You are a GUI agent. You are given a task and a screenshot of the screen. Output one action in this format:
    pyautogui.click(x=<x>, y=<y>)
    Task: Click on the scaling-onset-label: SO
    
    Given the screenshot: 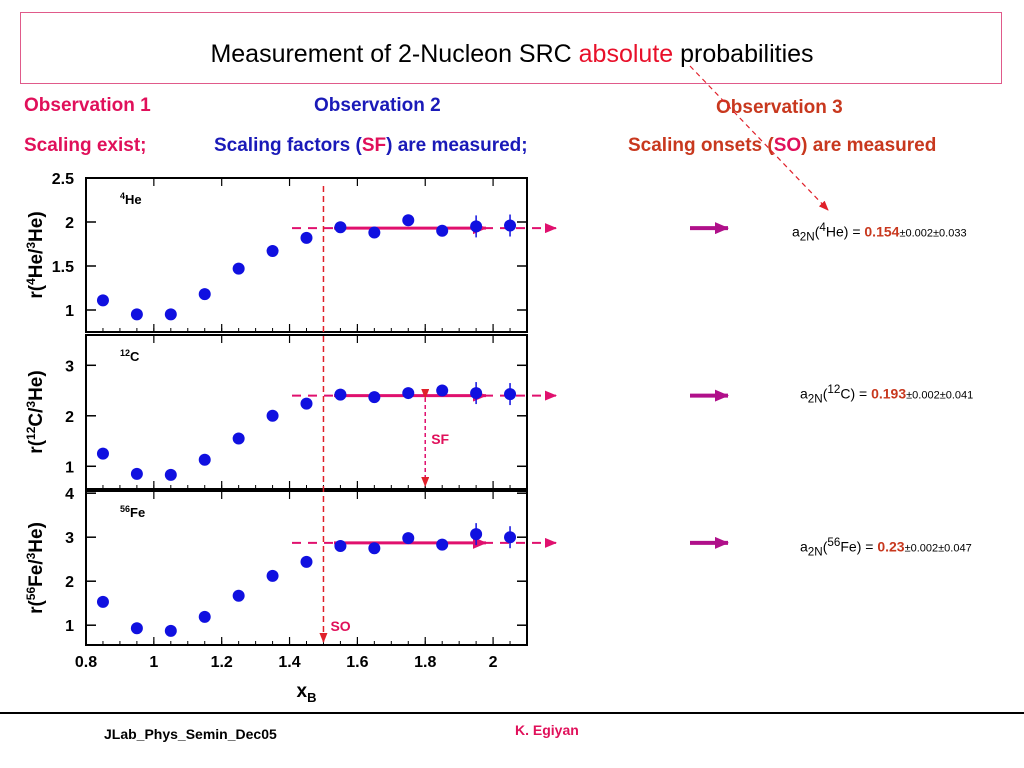 What is the action you would take?
    pyautogui.click(x=340, y=626)
    